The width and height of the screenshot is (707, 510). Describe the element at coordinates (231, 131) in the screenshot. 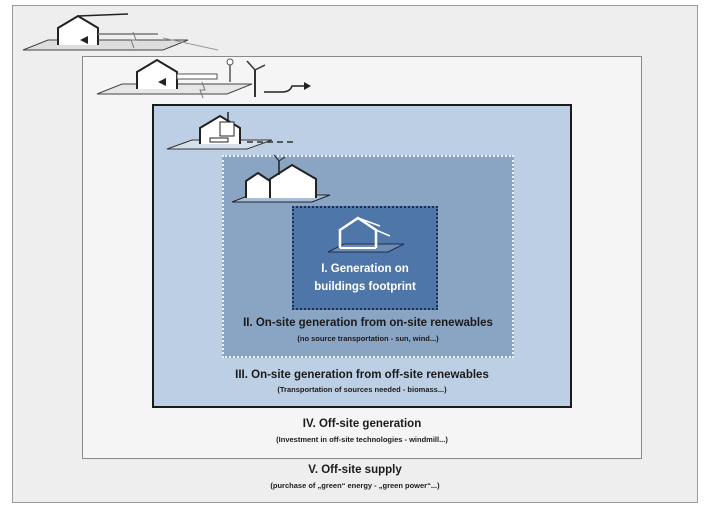

I see `house-biomass-icon` at that location.